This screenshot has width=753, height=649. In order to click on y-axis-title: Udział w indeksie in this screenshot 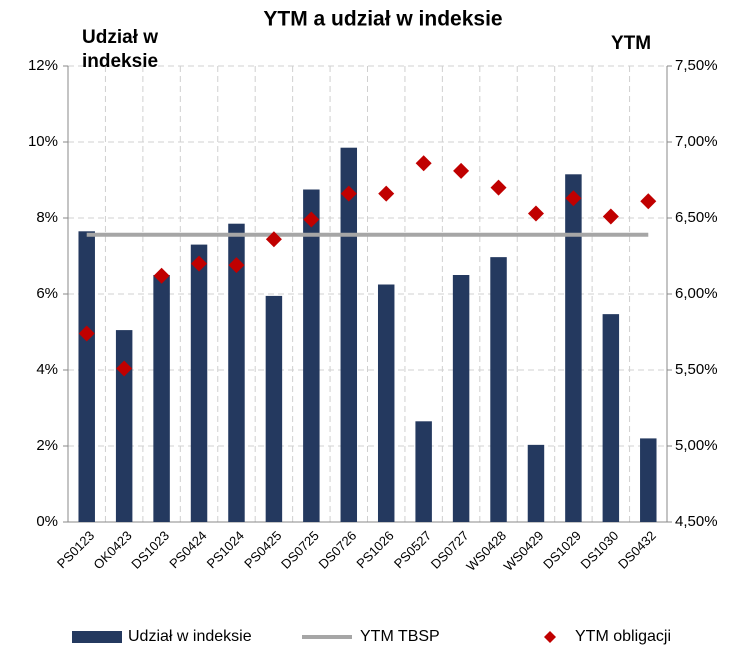, I will do `click(120, 49)`.